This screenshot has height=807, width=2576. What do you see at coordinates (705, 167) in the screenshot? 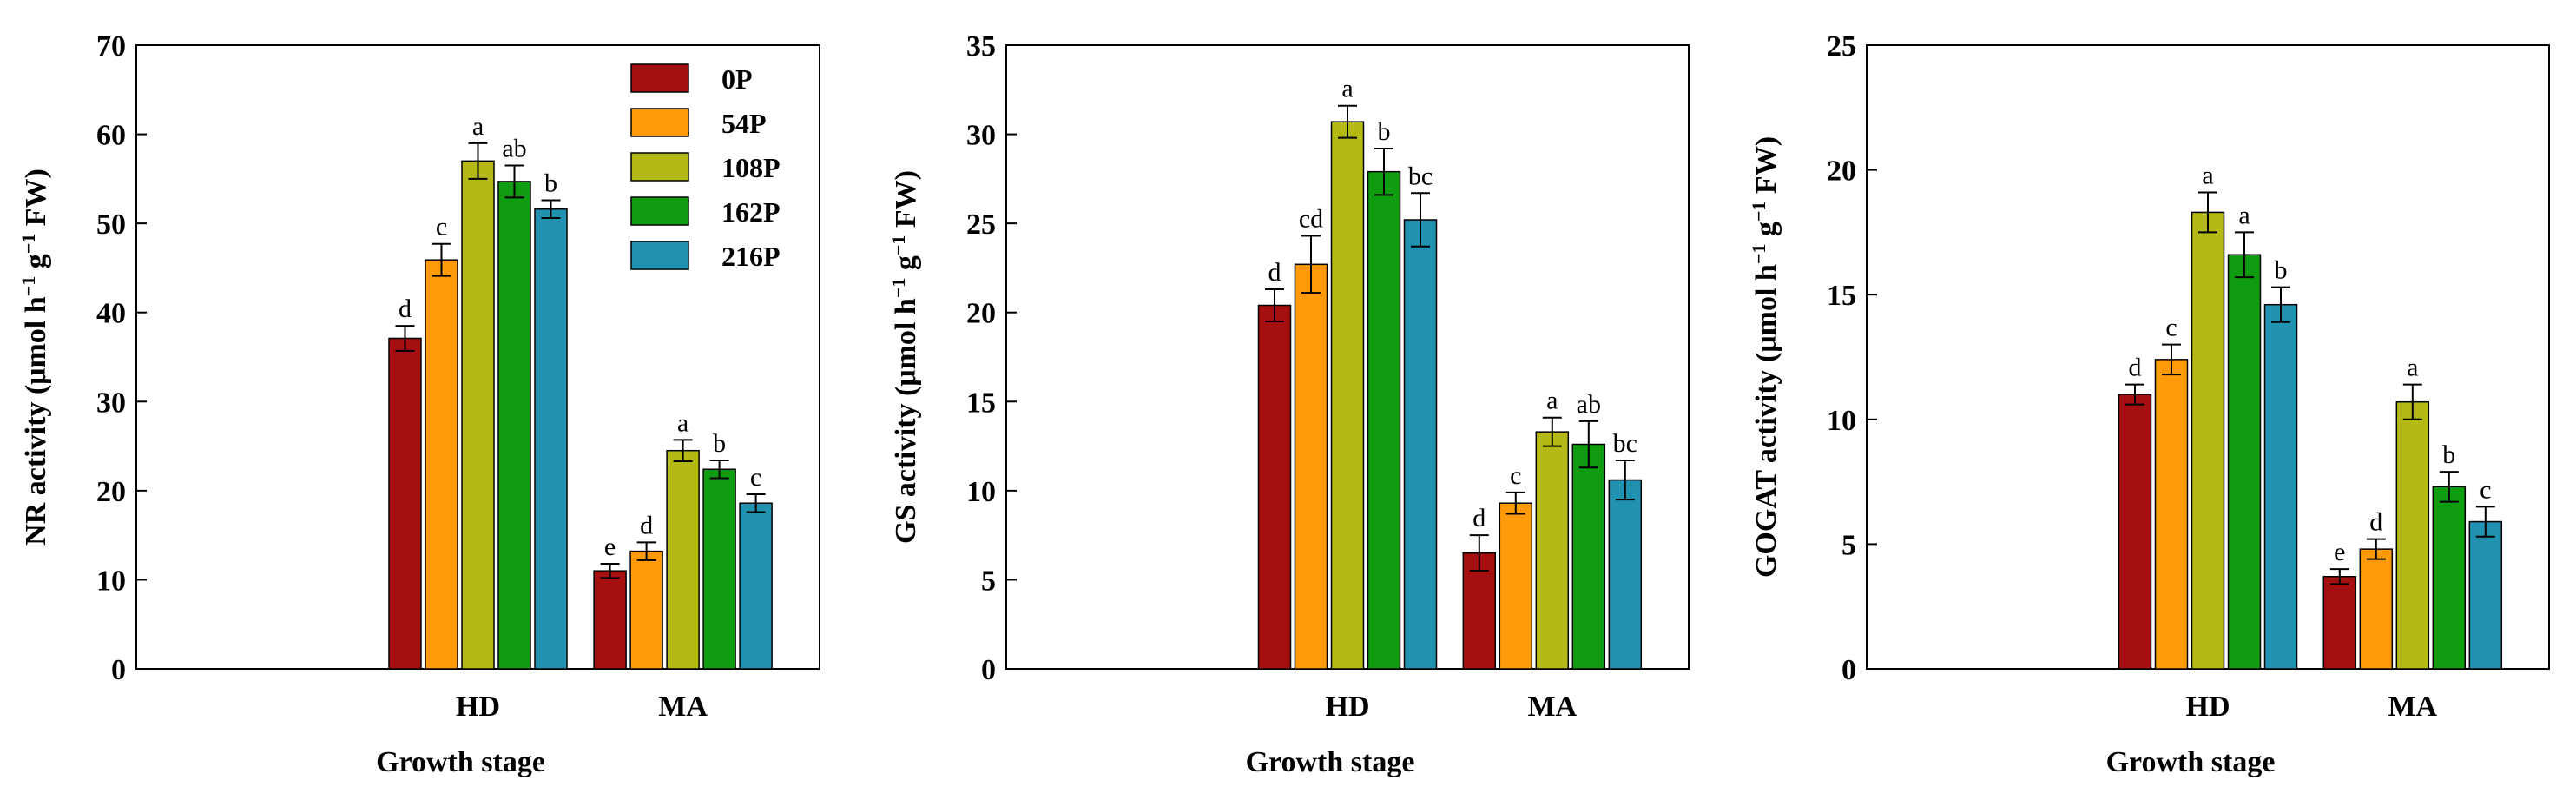
I see `legend: 0P 54P 108P 162P 216P` at bounding box center [705, 167].